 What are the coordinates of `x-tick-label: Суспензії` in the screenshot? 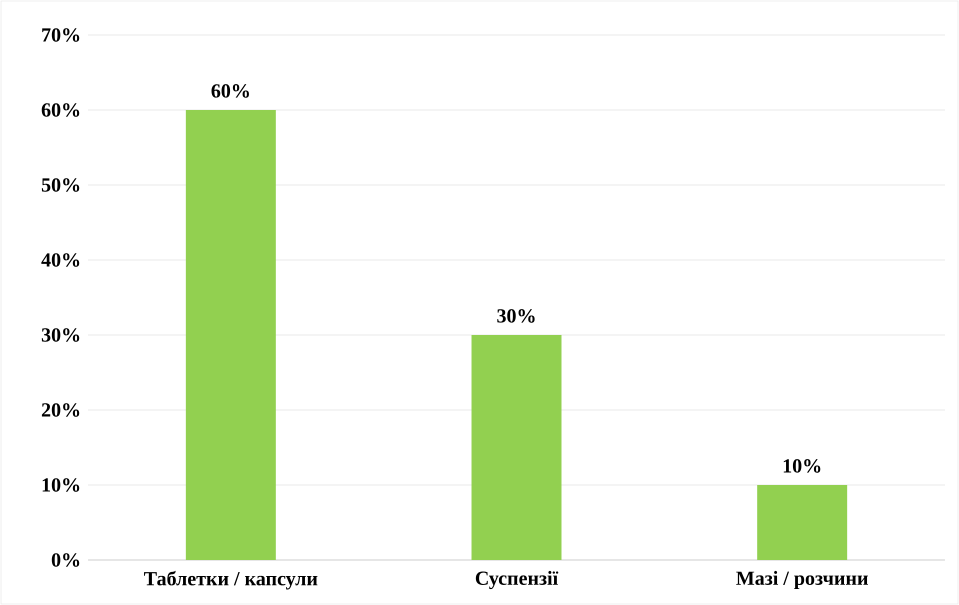 It's located at (517, 580).